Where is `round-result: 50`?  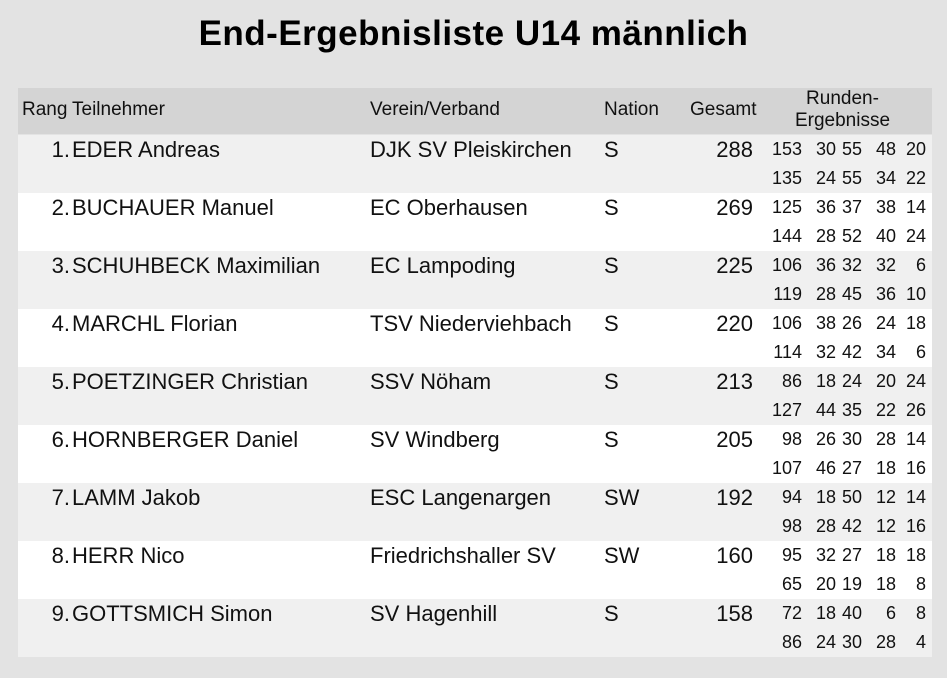
round-result: 50 is located at coordinates (851, 497).